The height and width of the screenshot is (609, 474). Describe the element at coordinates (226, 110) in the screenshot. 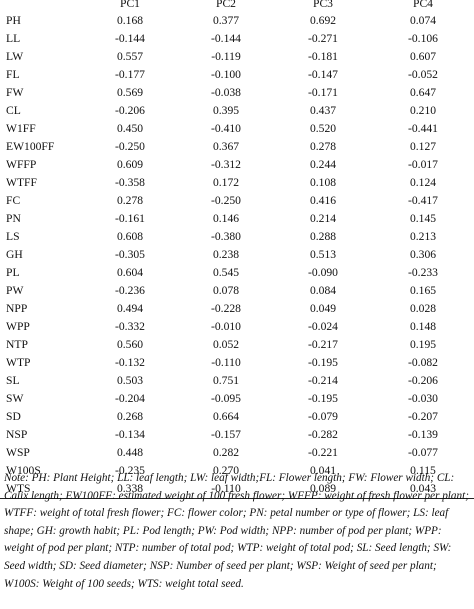

I see `loading-cell-pc2: 0.395` at that location.